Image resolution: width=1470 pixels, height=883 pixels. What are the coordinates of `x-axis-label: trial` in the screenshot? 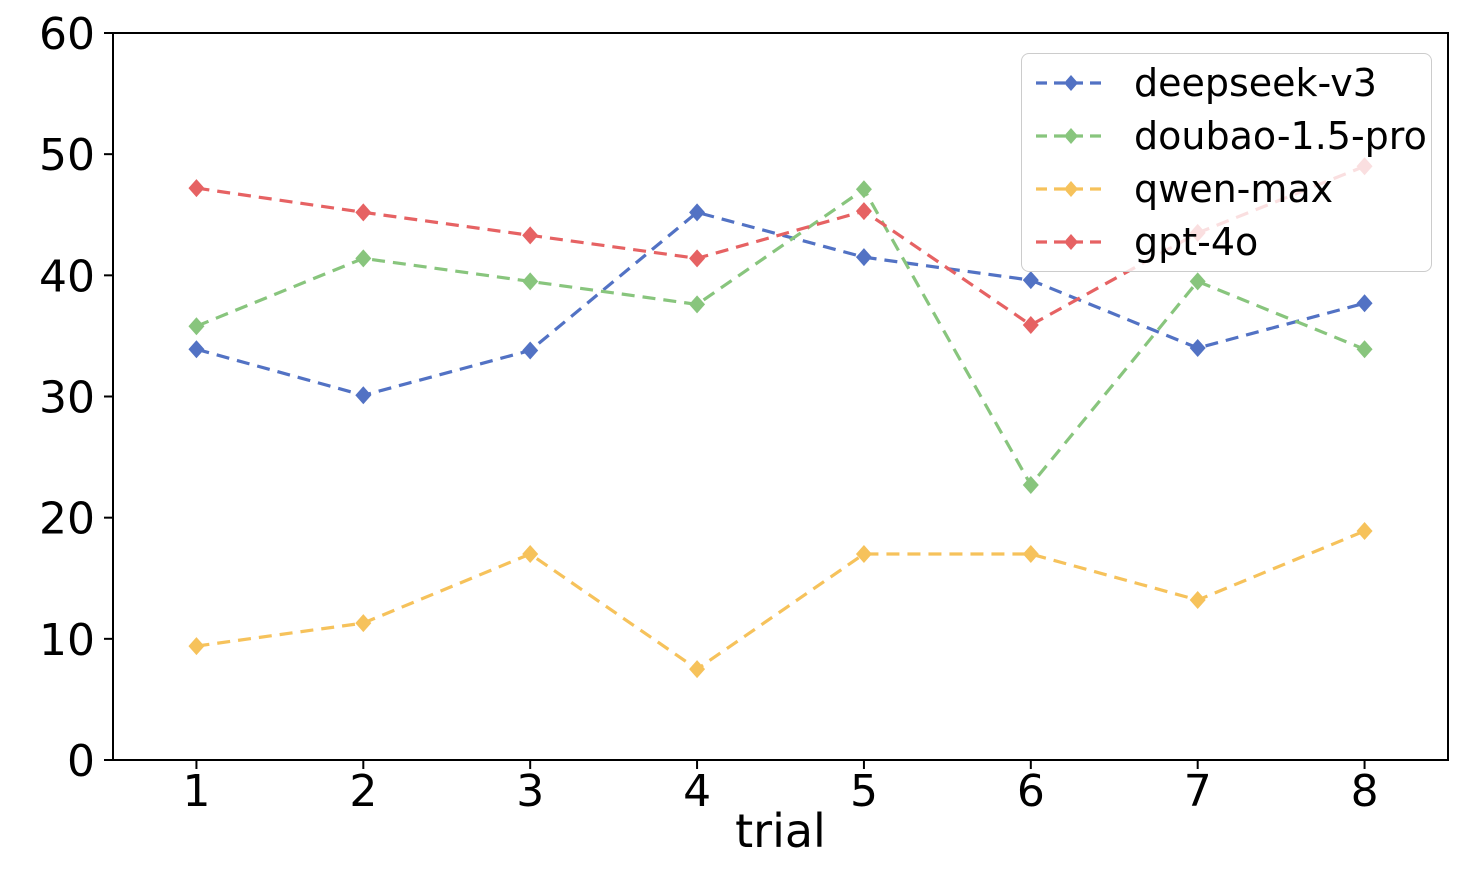 It's located at (780, 831).